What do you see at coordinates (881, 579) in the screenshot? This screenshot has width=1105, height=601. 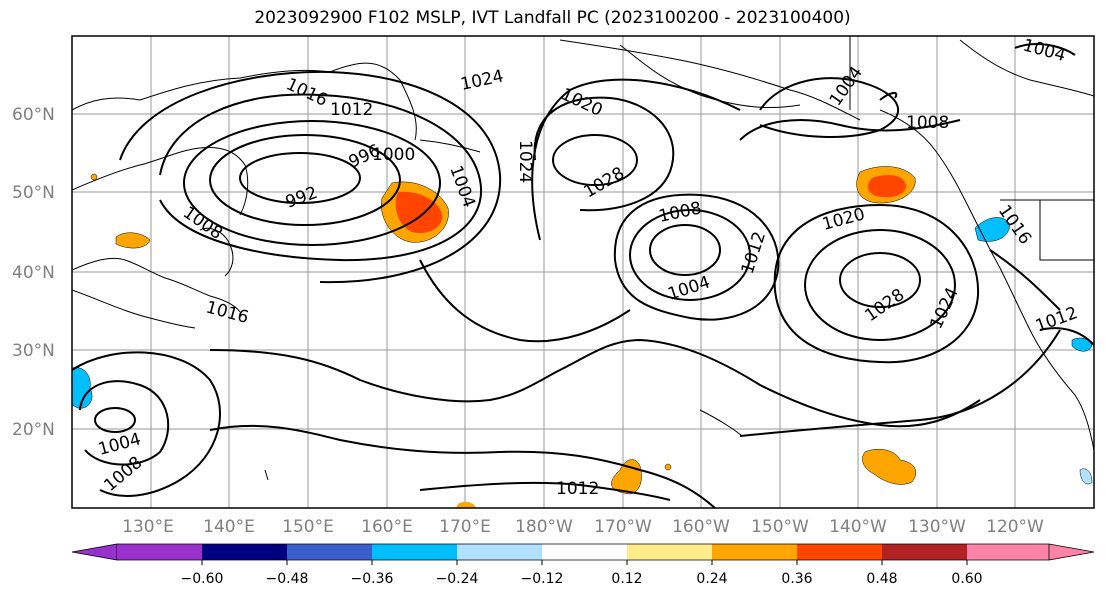 I see `colorbar-tick-label: 0.48` at bounding box center [881, 579].